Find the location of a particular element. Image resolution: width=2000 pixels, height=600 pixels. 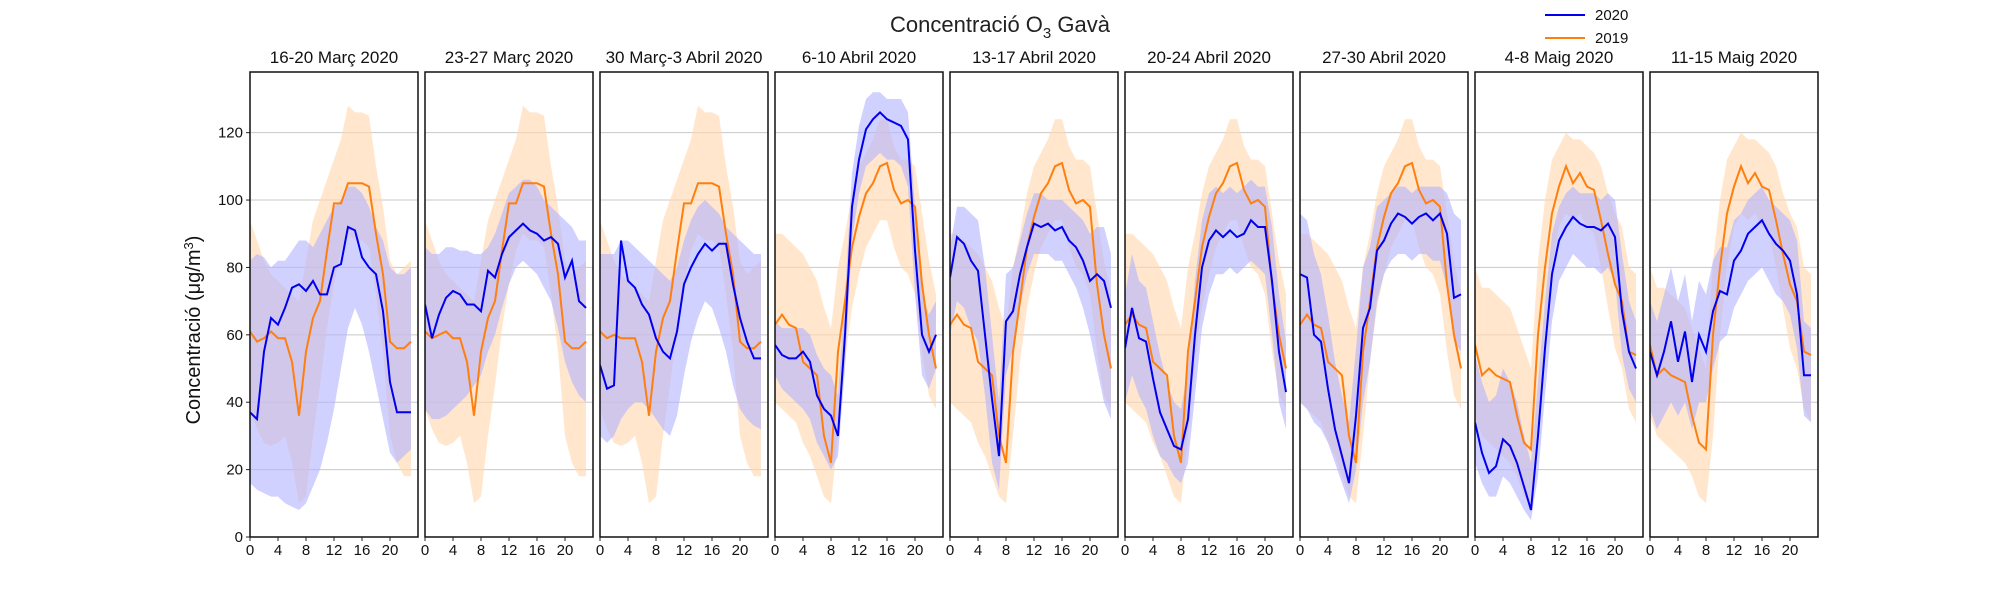

panel-2: 23-27 Març 2020 0 4 8 12 16 20 is located at coordinates (507, 303).